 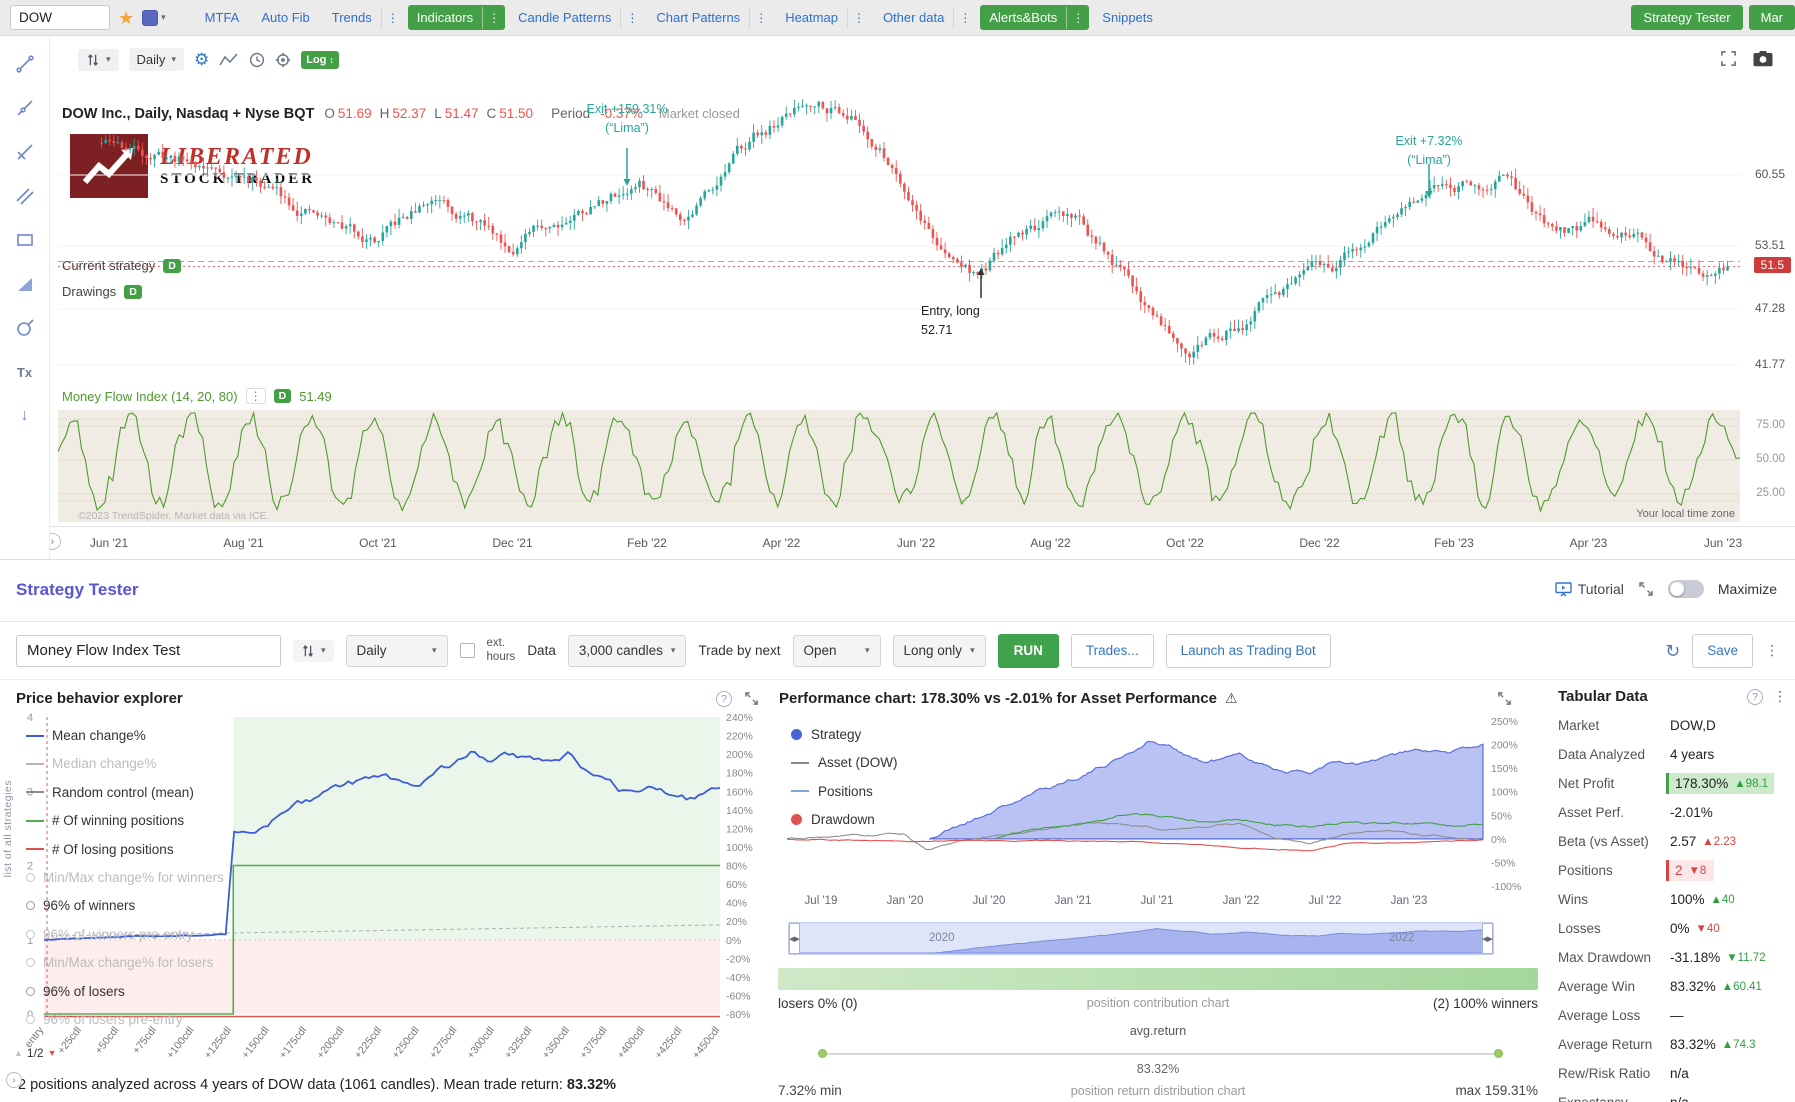 I want to click on trends-menu-dots-icon: ⋮, so click(x=392, y=17).